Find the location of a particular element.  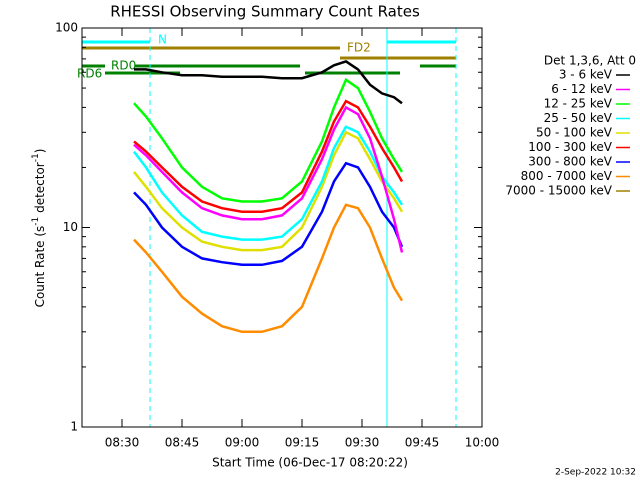

chart-title: RHESSI Observing Summary Count Rates is located at coordinates (265, 12).